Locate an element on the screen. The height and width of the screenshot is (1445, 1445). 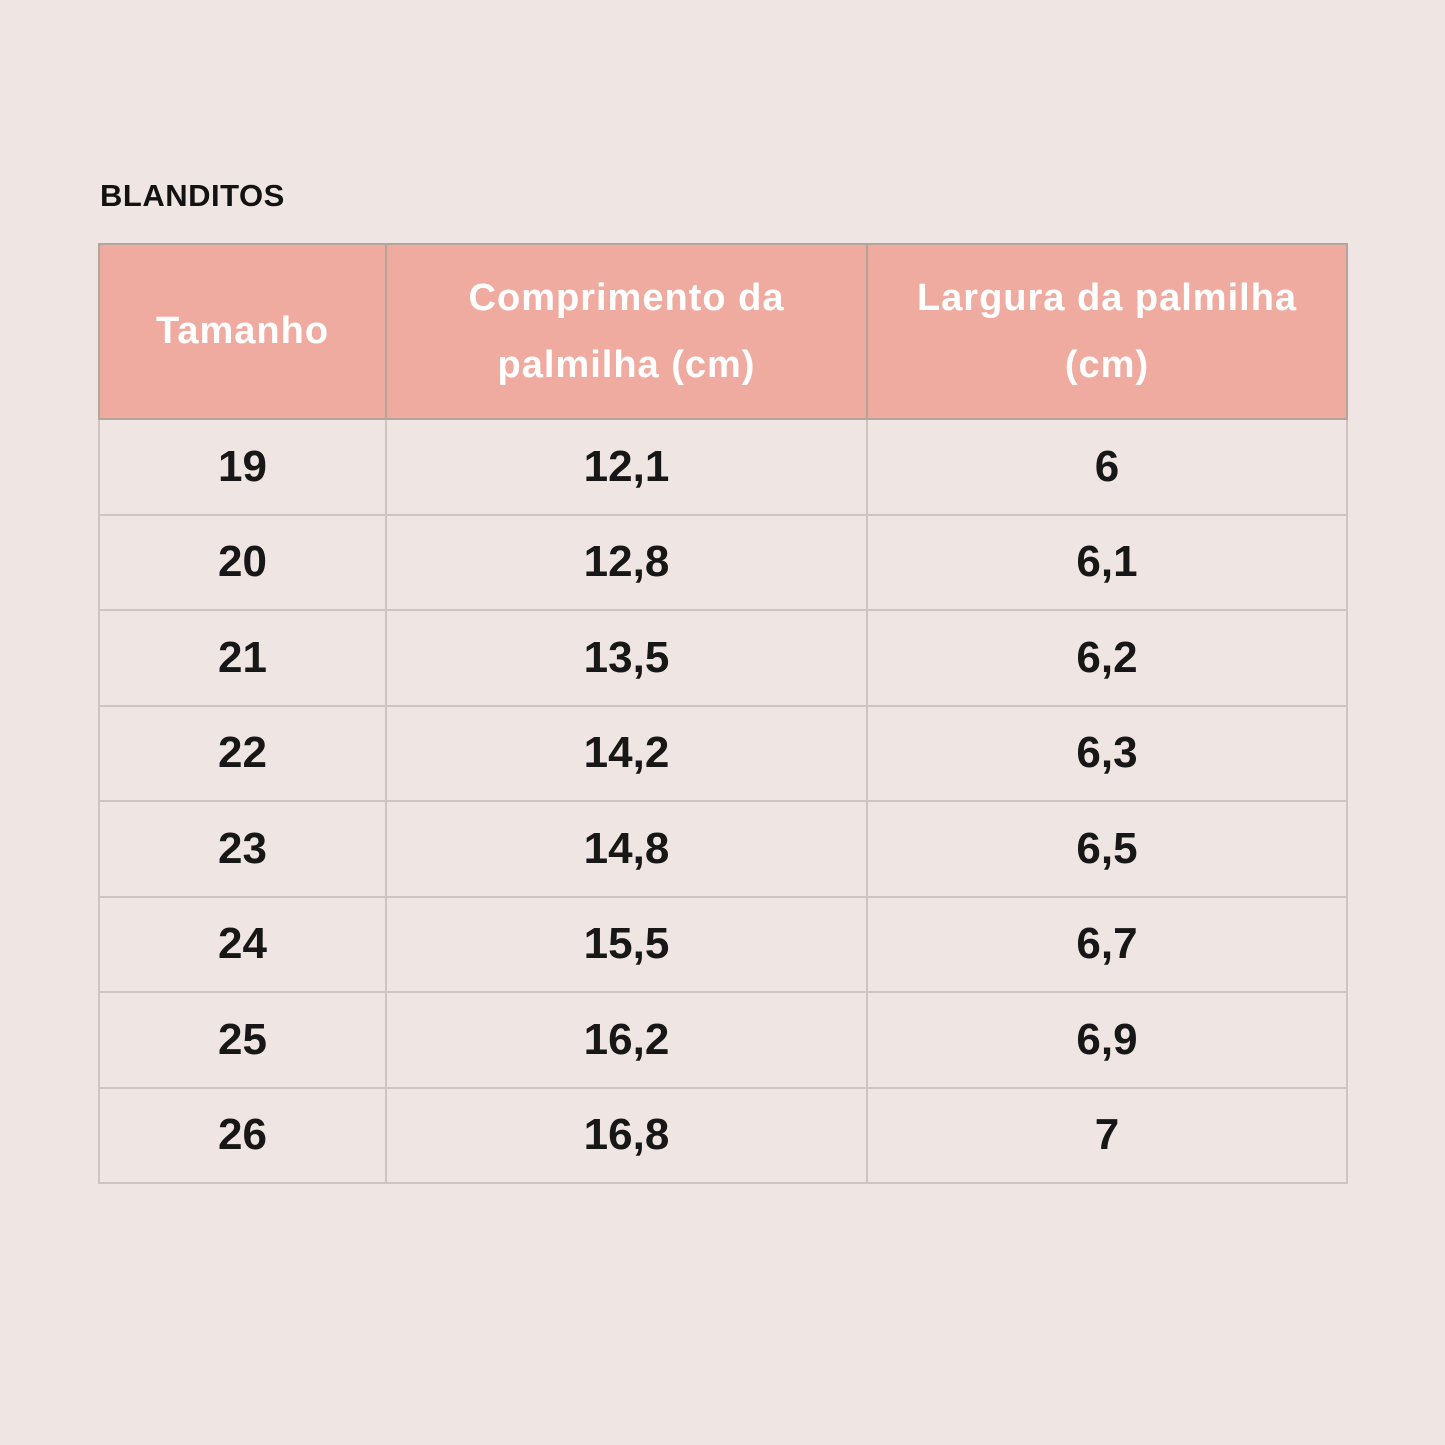
cell-size: 25 is located at coordinates (242, 1040).